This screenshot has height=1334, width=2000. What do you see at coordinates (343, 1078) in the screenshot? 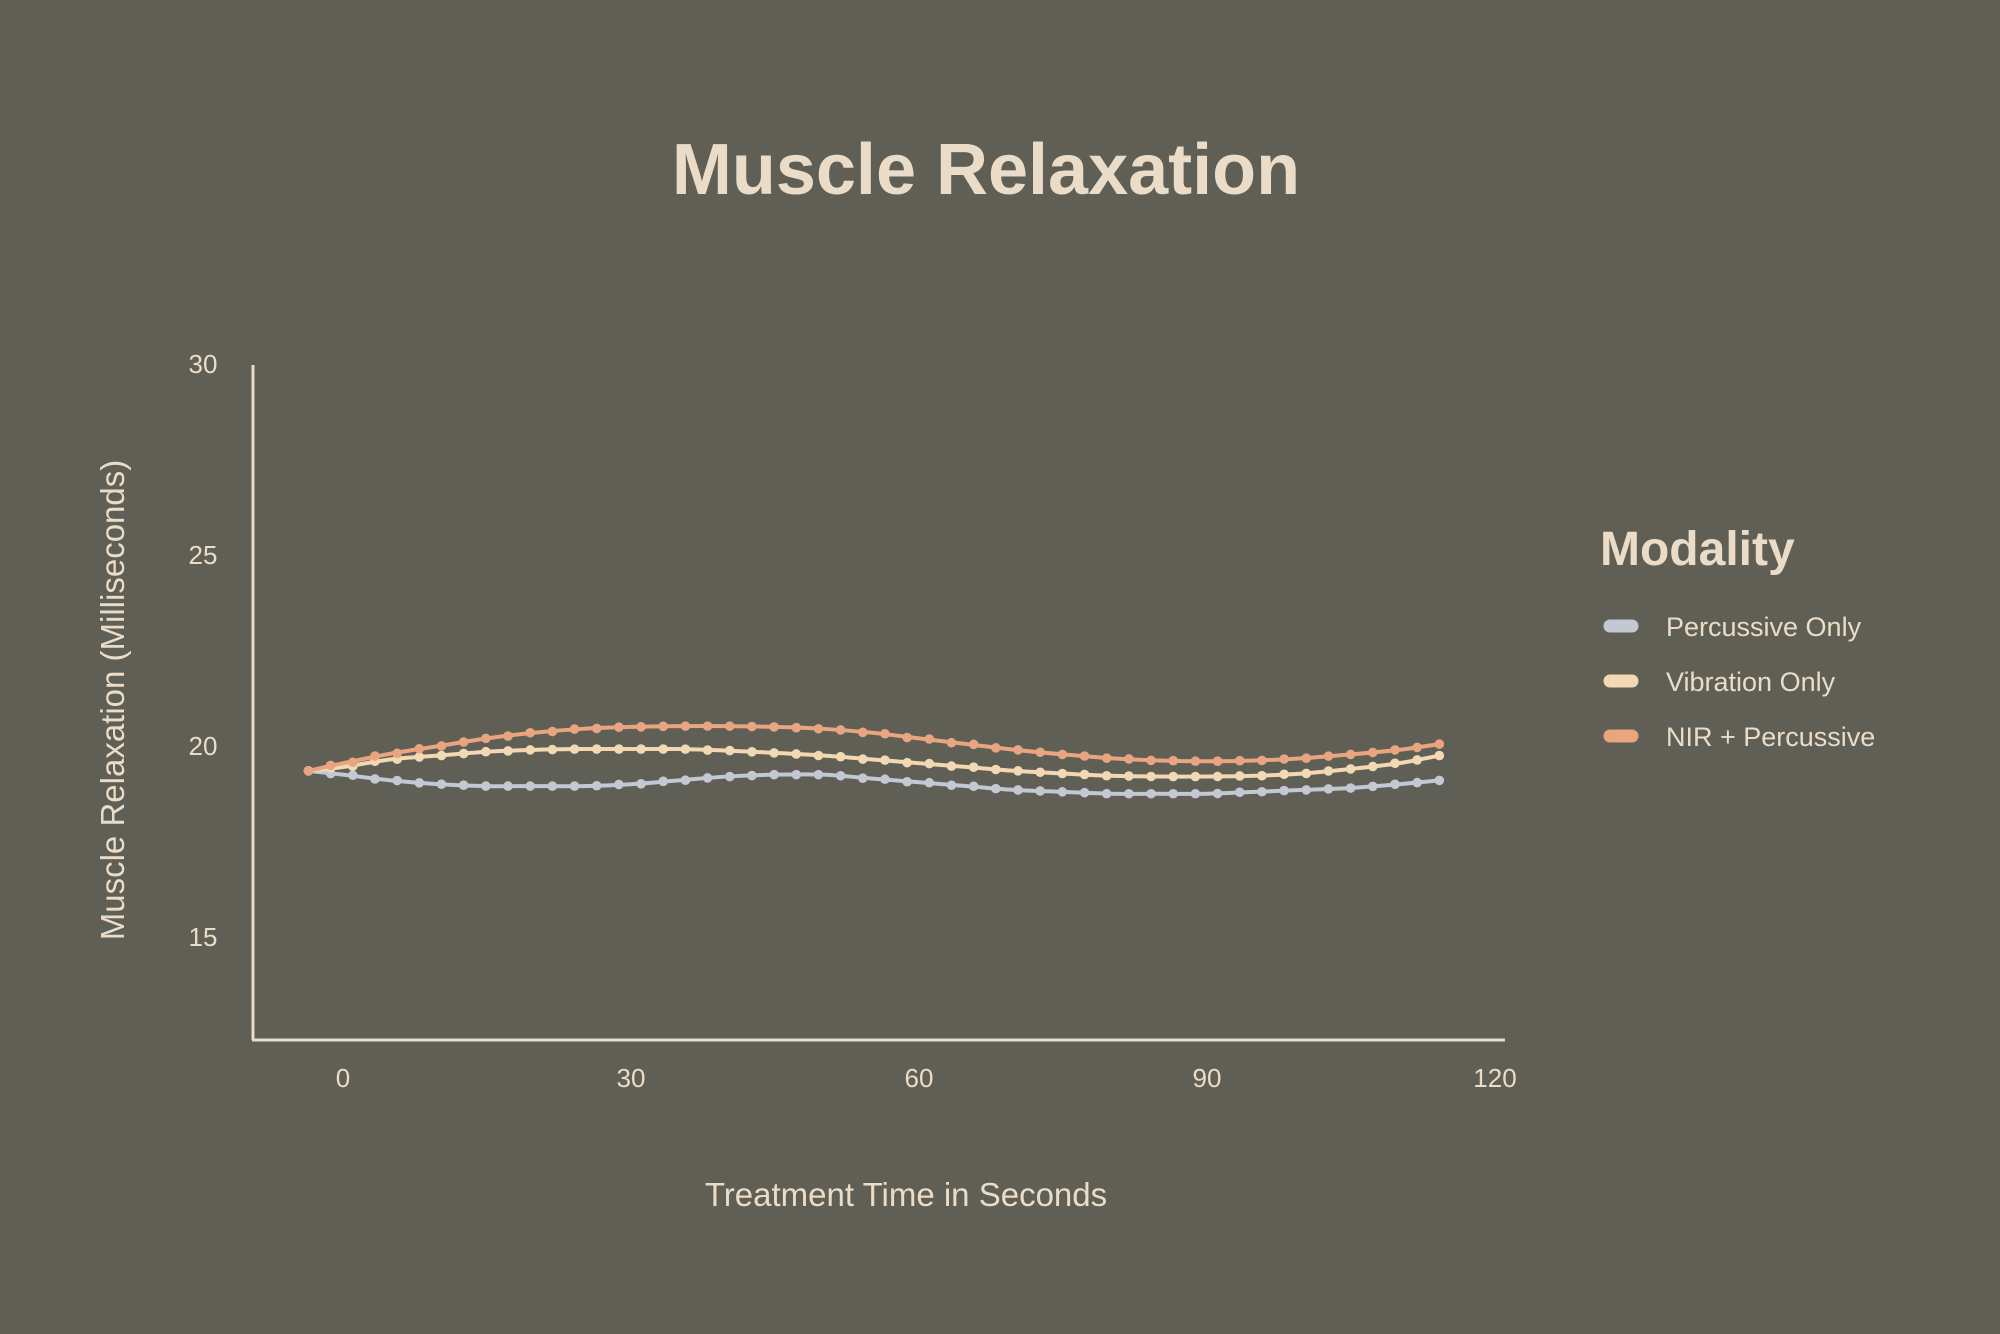
I see `x-tick-label-0: 0` at bounding box center [343, 1078].